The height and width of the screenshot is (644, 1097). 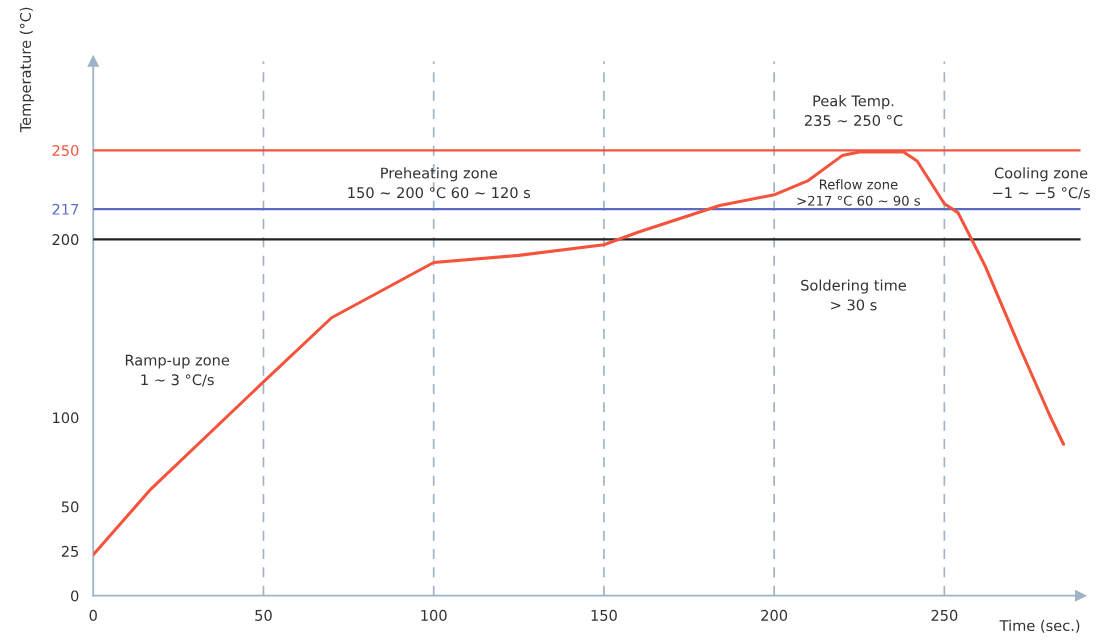 What do you see at coordinates (774, 615) in the screenshot?
I see `x-tick-label: 200` at bounding box center [774, 615].